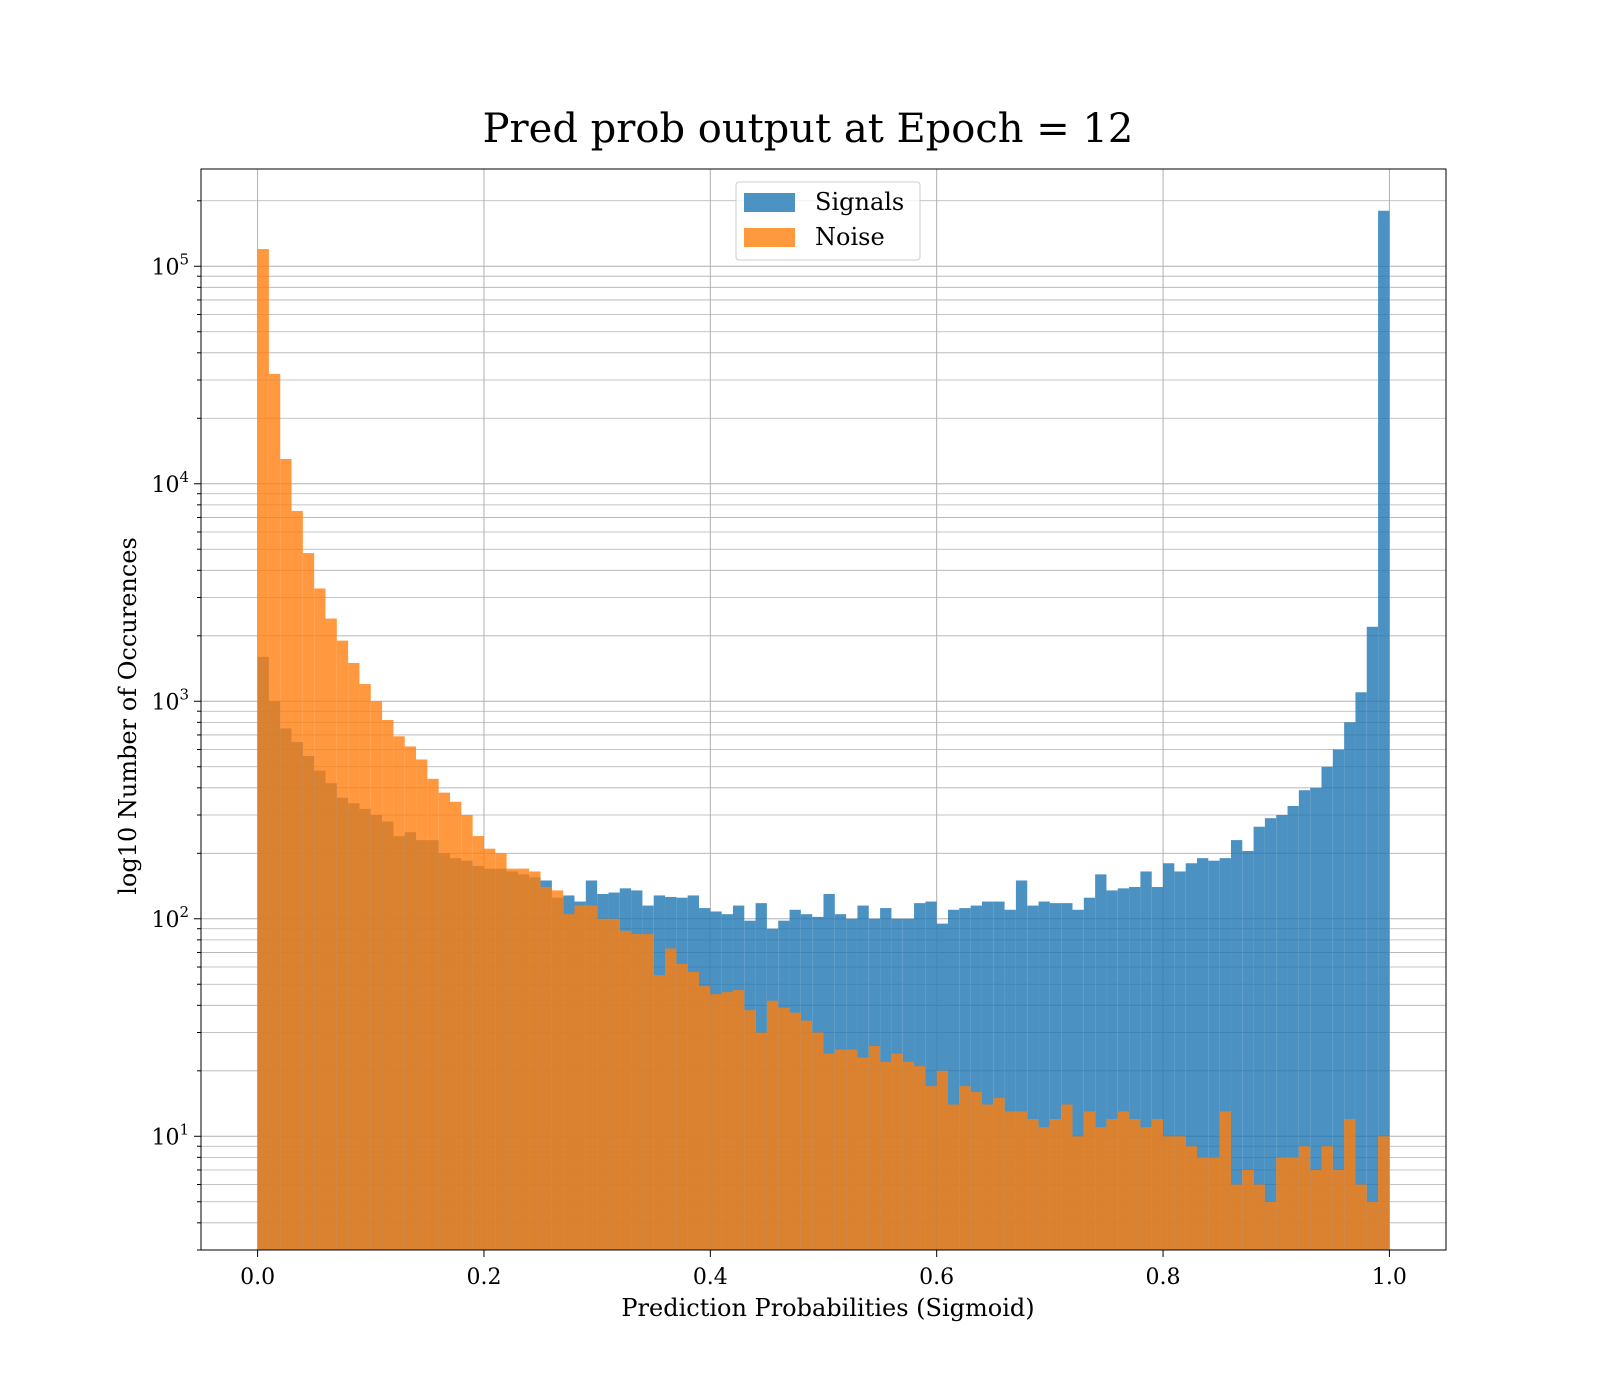  What do you see at coordinates (1163, 1277) in the screenshot?
I see `x-tick-label: 0.8` at bounding box center [1163, 1277].